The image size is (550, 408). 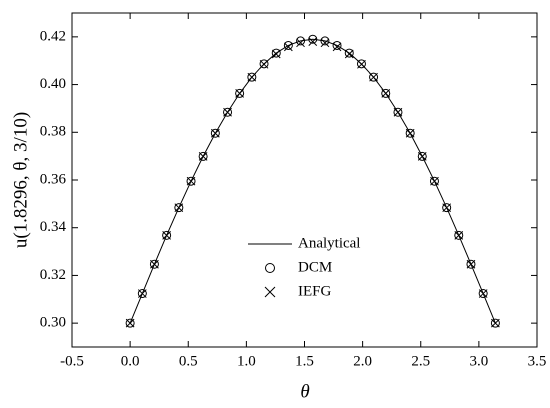 I want to click on y-tick-label: 0.40, so click(x=53, y=84).